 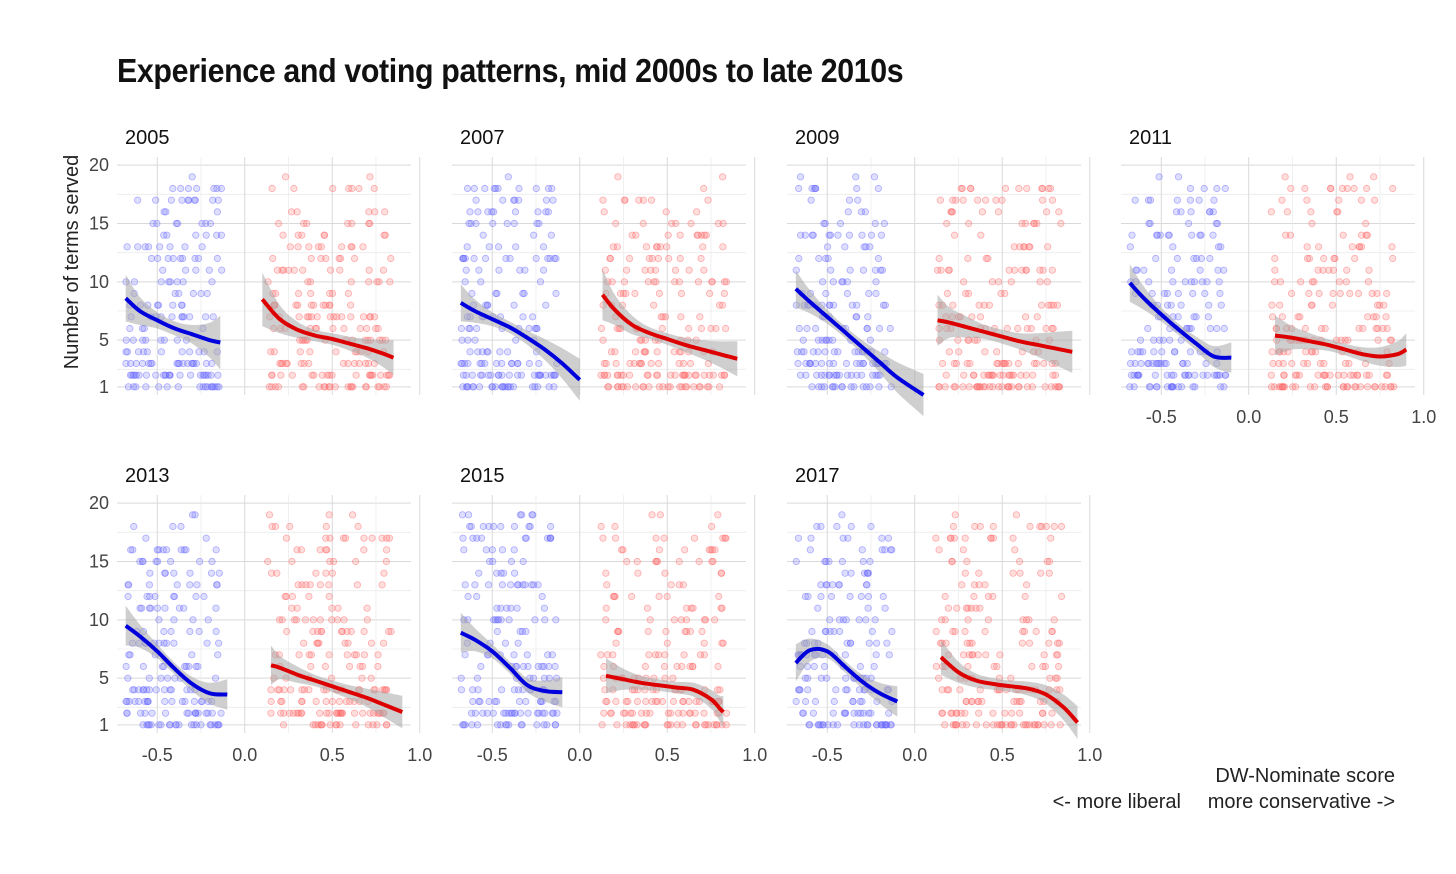 What do you see at coordinates (609, 615) in the screenshot?
I see `facet-panel-2015: 2015-0.5 0.0 0.5 1.0` at bounding box center [609, 615].